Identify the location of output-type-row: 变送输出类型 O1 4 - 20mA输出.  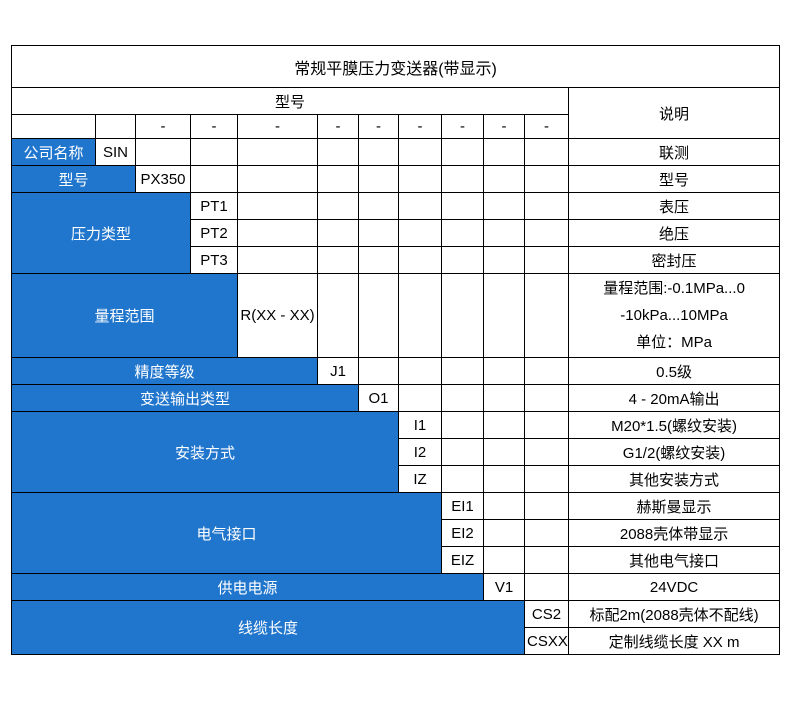
(396, 398).